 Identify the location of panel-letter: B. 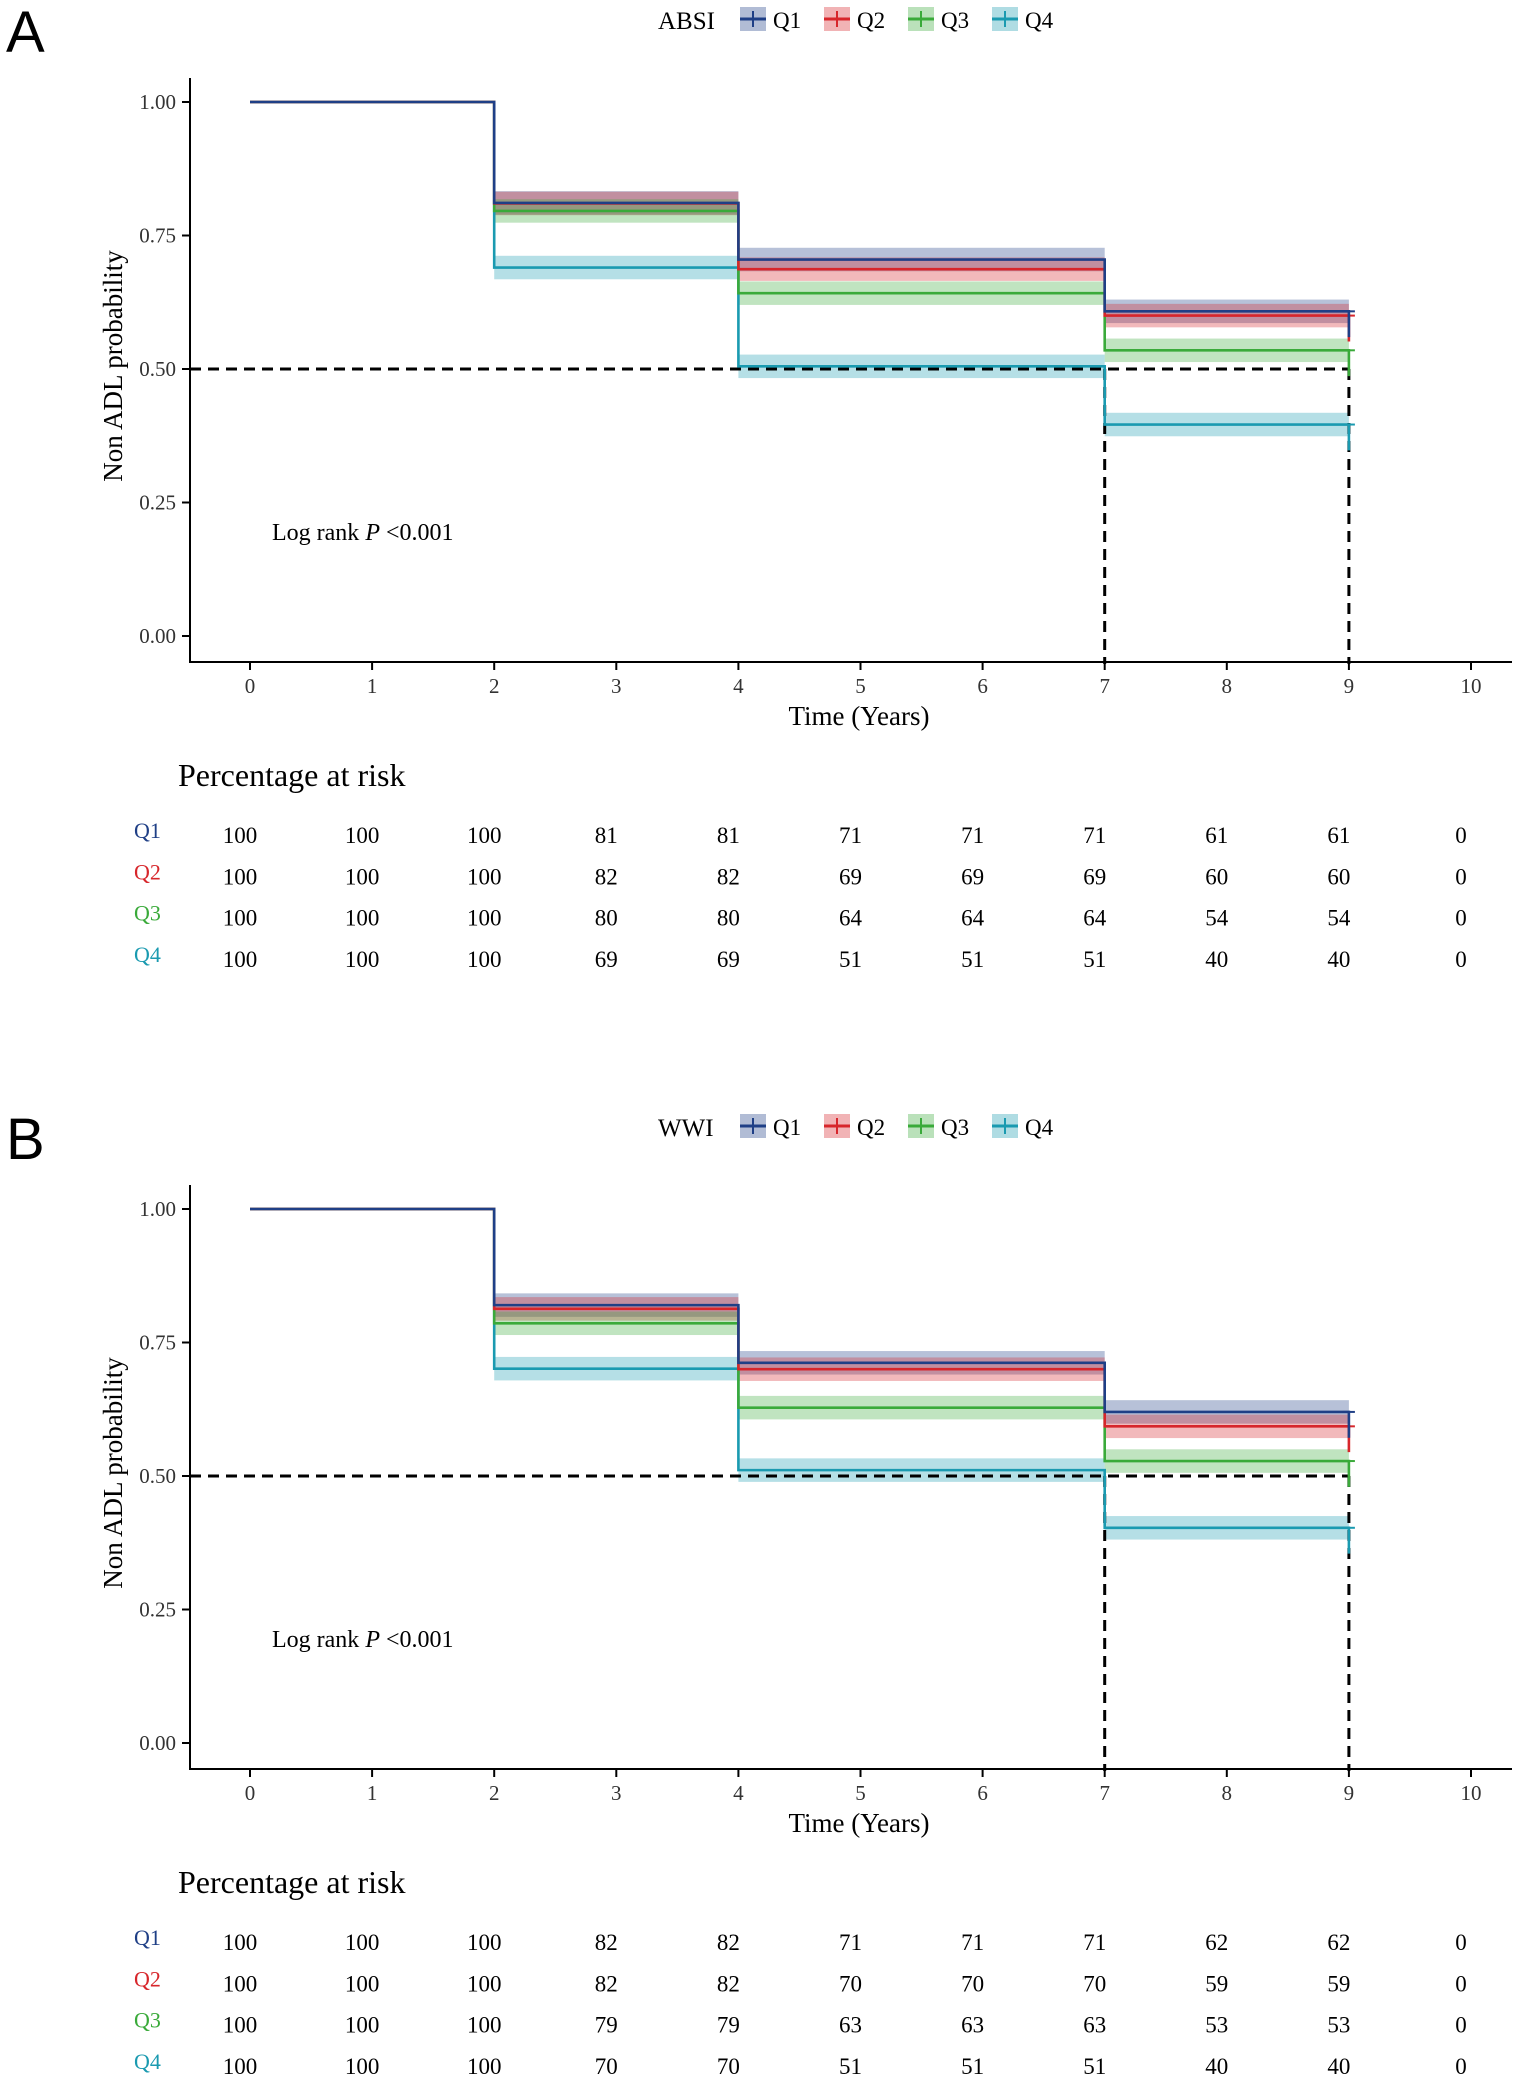
(25, 1139).